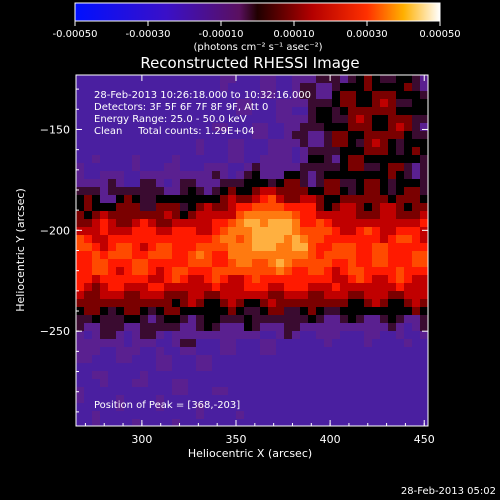 Image resolution: width=500 pixels, height=500 pixels. I want to click on x-axis-label: Heliocentric X (arcsec), so click(250, 453).